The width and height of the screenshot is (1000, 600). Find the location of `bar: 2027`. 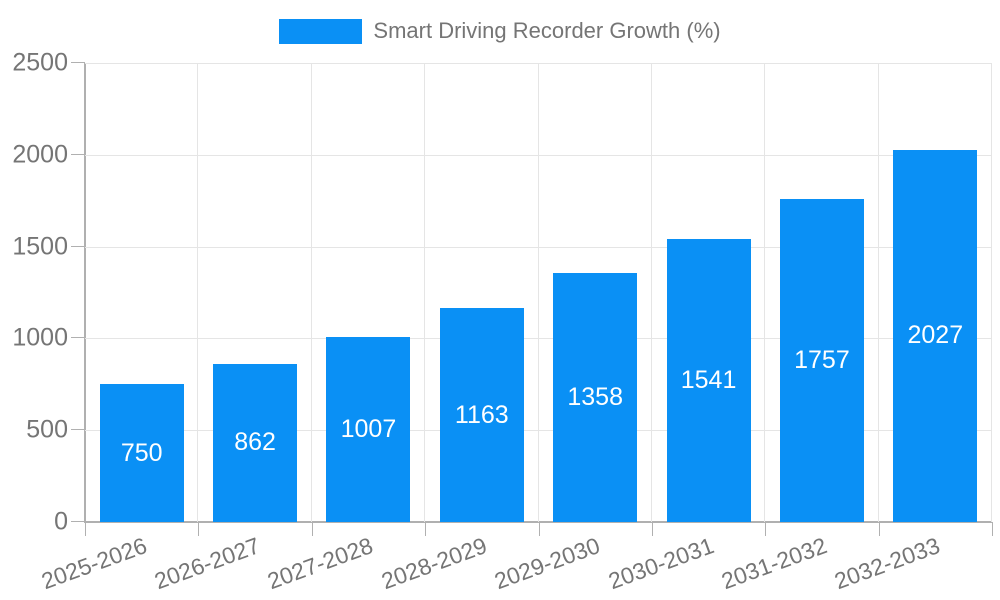

bar: 2027 is located at coordinates (935, 335).